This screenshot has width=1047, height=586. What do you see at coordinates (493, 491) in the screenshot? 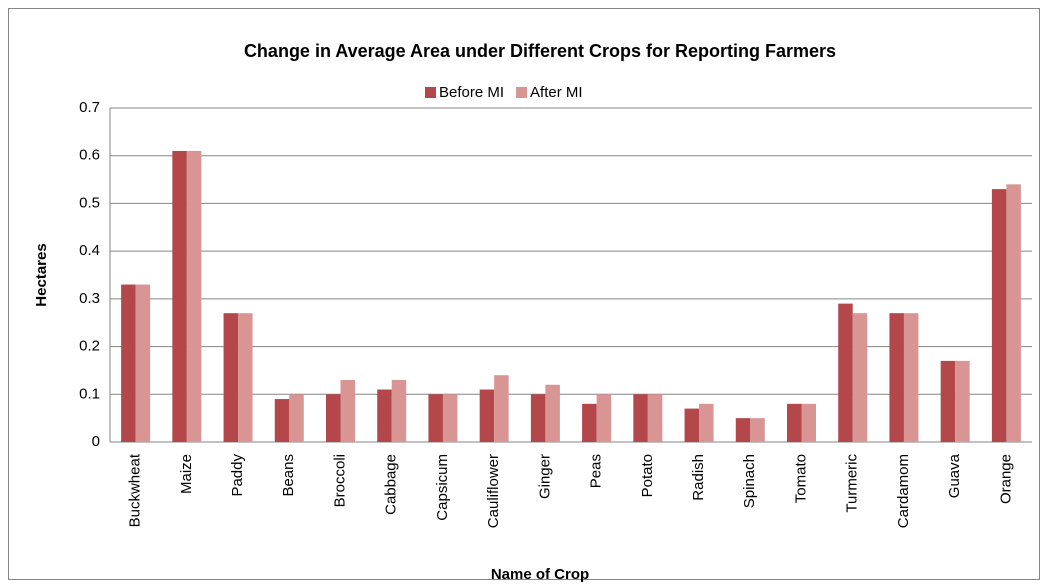
I see `x-tick-label: Cauliflower` at bounding box center [493, 491].